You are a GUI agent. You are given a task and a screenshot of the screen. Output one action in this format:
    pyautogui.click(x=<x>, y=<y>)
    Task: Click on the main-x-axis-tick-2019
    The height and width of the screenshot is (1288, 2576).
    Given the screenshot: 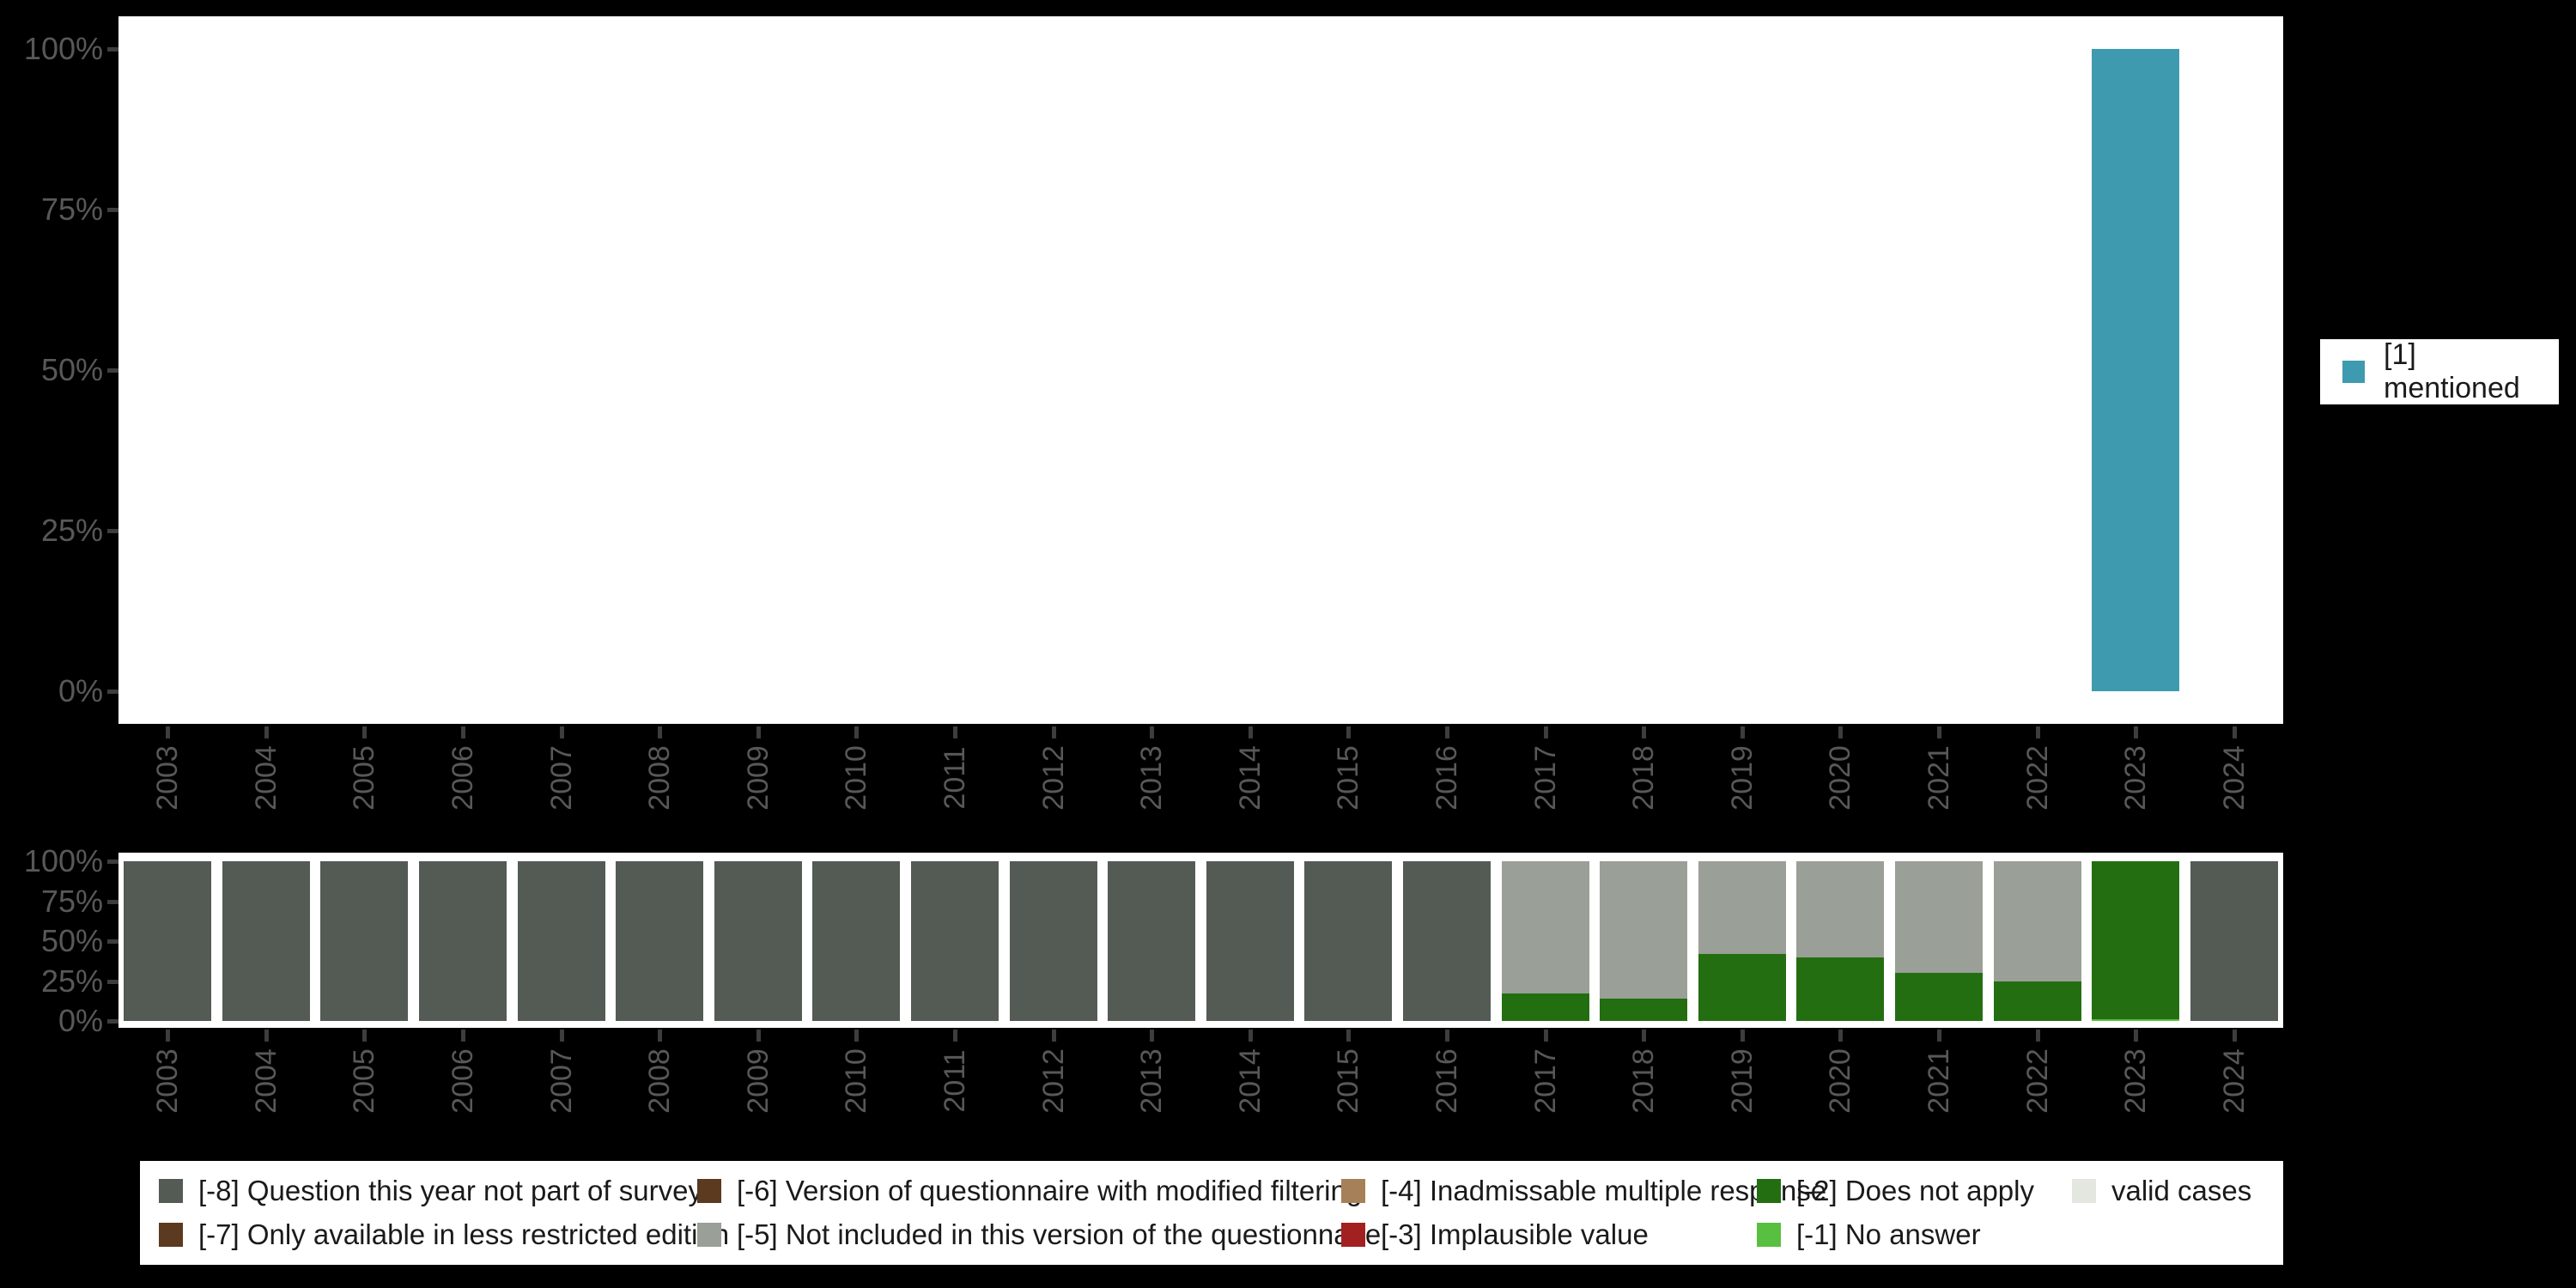 What is the action you would take?
    pyautogui.click(x=1742, y=732)
    